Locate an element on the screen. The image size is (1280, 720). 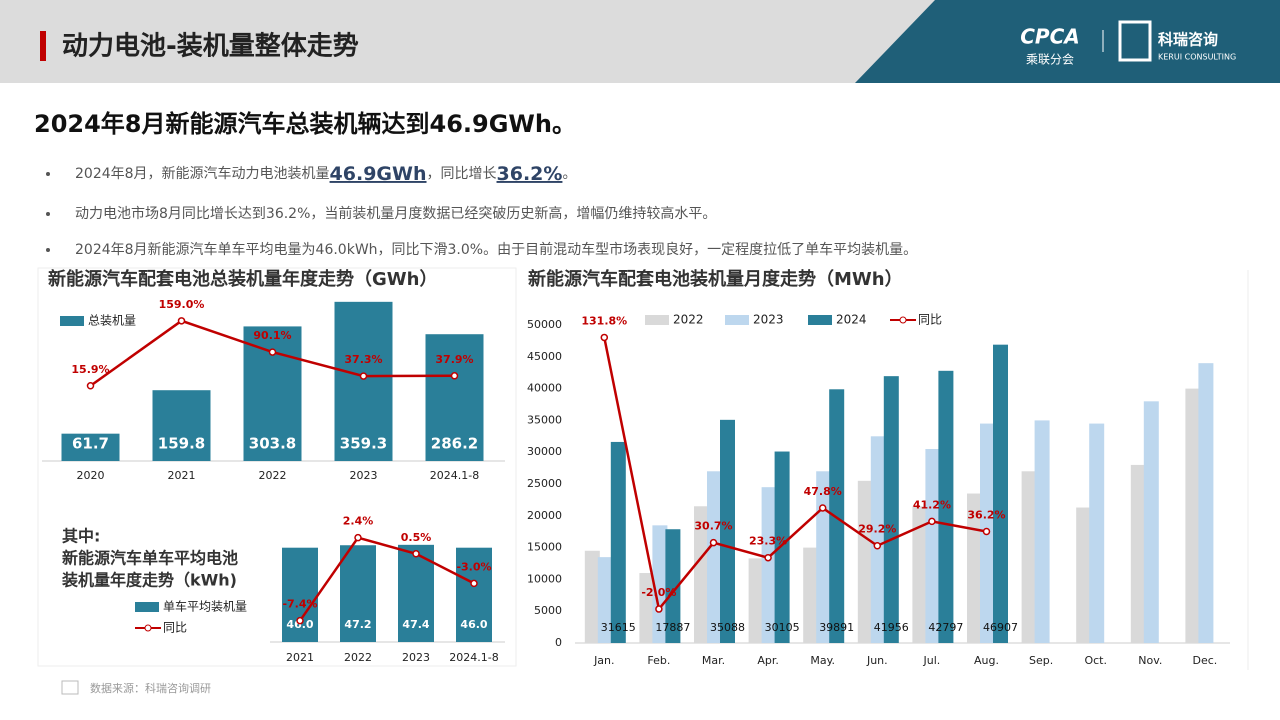
data-label: 159.0% is located at coordinates (182, 304).